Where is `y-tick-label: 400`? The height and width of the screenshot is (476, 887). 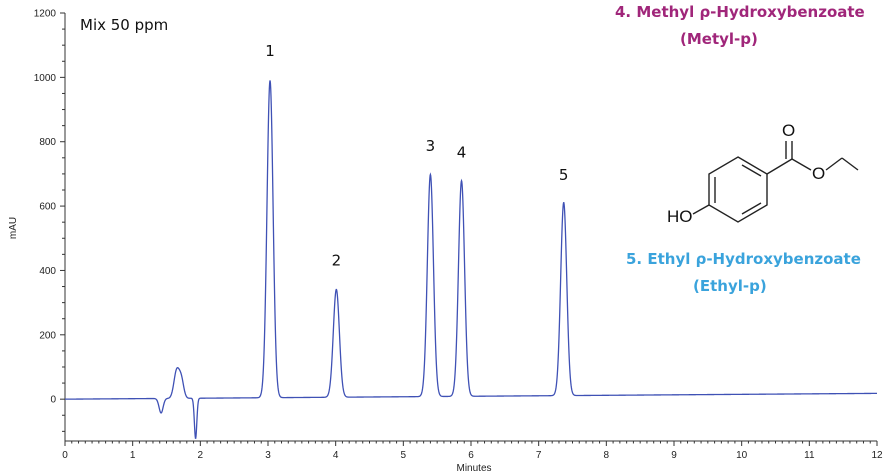 y-tick-label: 400 is located at coordinates (47, 271).